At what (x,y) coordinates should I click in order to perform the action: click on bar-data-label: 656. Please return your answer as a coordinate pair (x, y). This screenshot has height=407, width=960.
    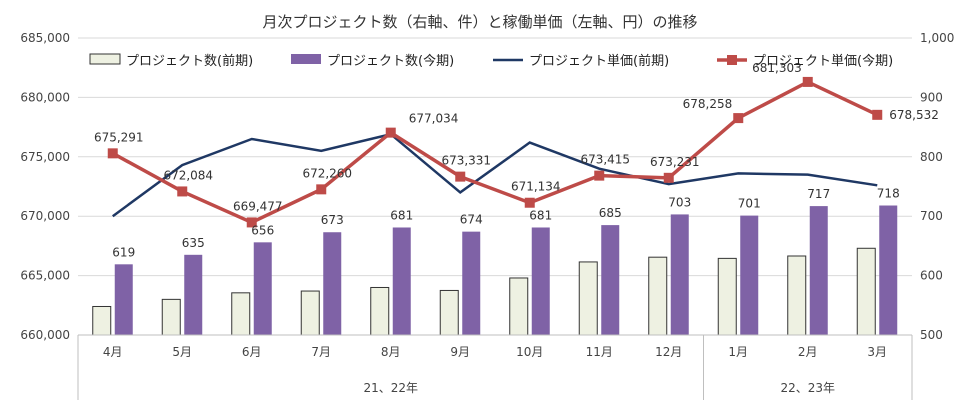
    Looking at the image, I should click on (262, 230).